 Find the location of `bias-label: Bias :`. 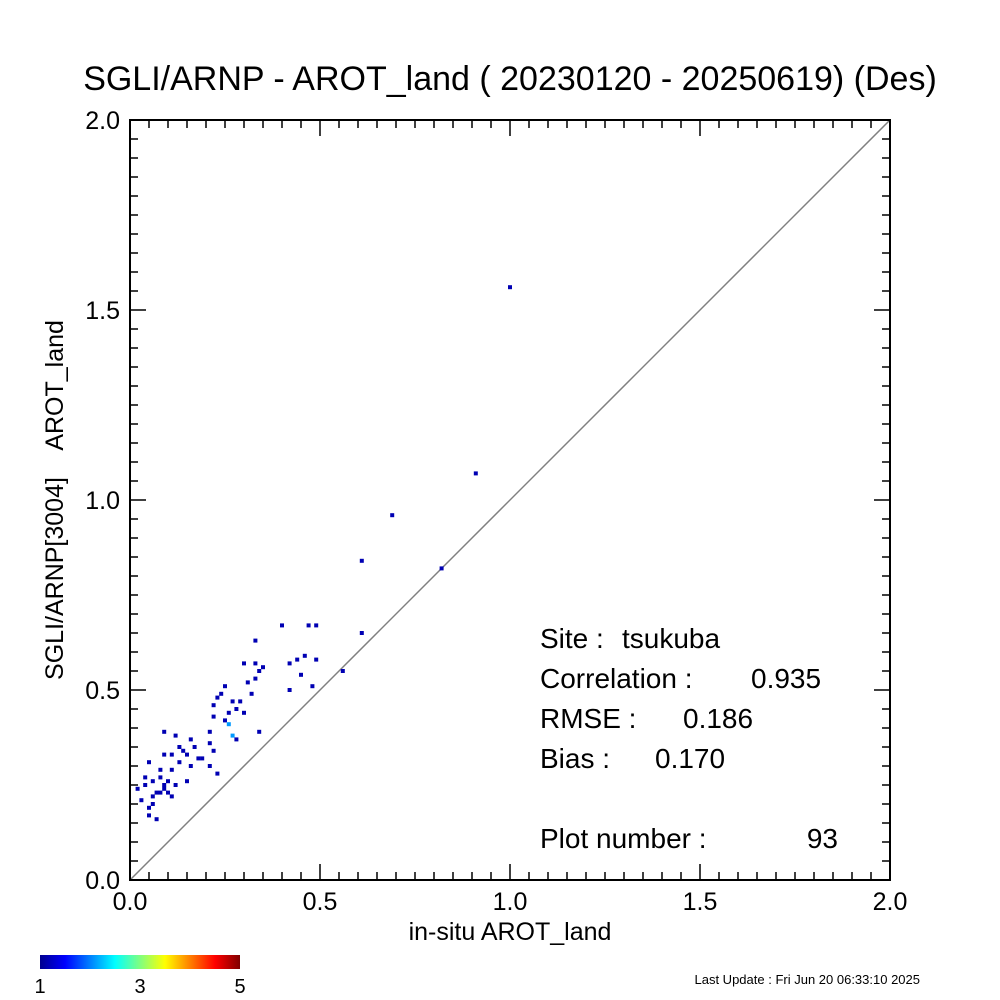

bias-label: Bias : is located at coordinates (575, 758).